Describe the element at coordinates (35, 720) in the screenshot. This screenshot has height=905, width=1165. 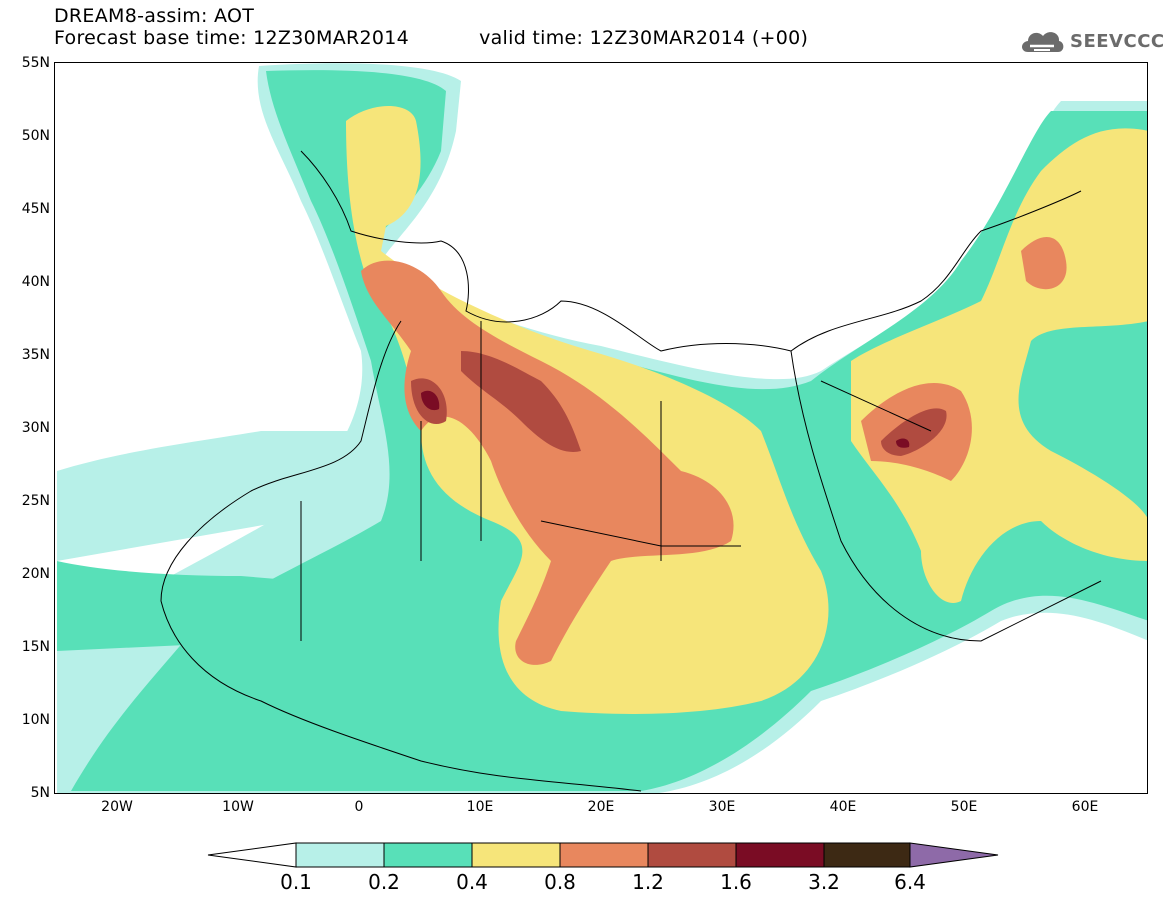
I see `lat-label: 10N` at that location.